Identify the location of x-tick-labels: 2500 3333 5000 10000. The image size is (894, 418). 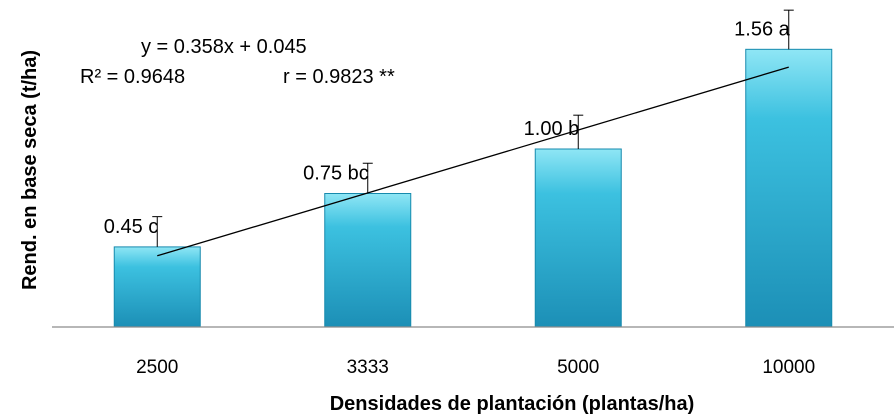
(475, 367).